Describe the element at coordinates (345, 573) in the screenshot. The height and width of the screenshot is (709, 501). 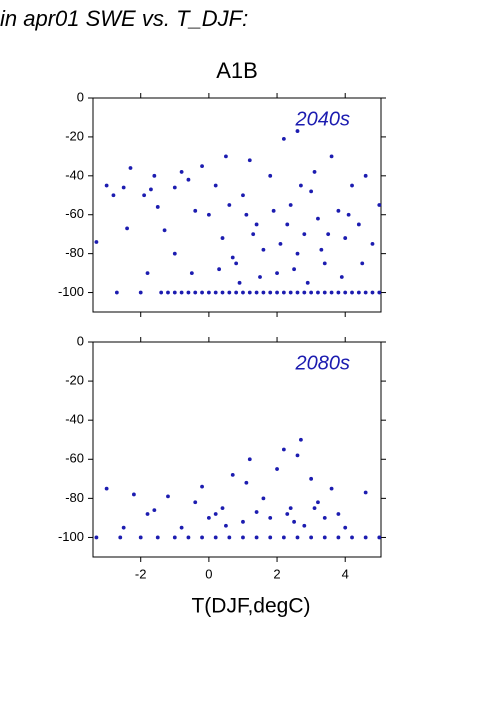
I see `x-tick-label: 4` at that location.